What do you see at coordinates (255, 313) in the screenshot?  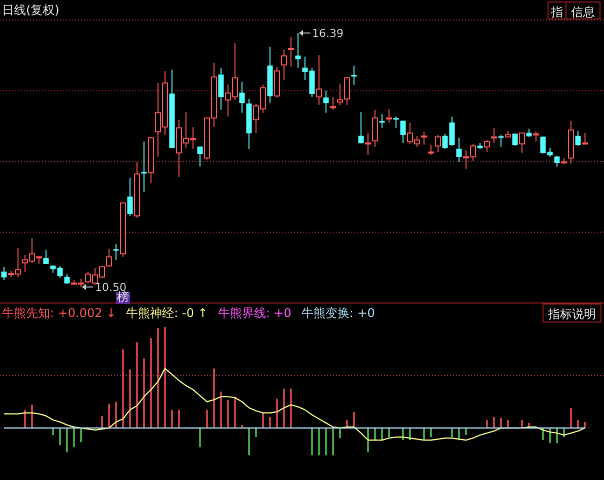 I see `legend-label: 牛熊界线: +0` at bounding box center [255, 313].